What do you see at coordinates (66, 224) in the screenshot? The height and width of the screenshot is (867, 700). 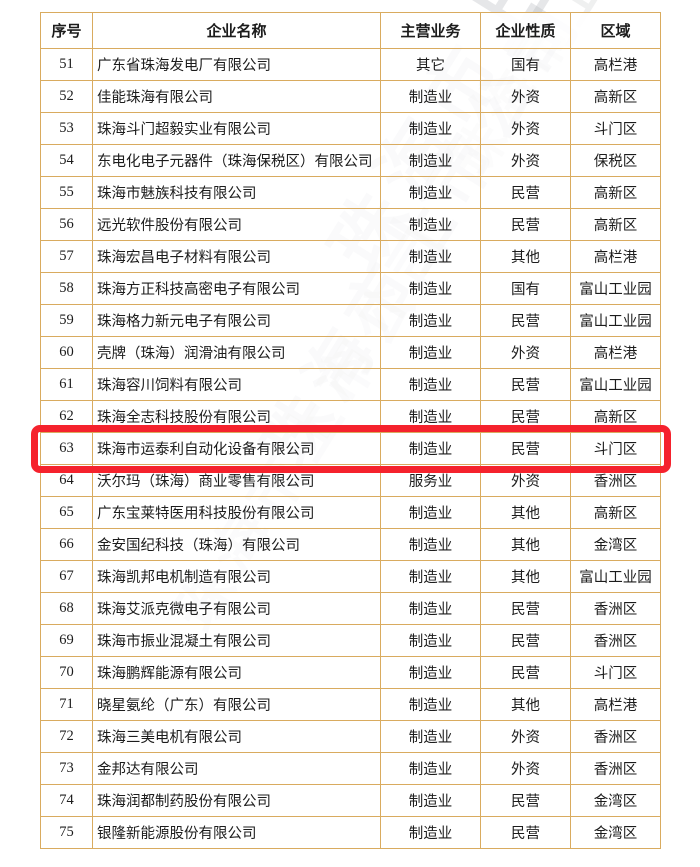 I see `cell-seq: 56` at bounding box center [66, 224].